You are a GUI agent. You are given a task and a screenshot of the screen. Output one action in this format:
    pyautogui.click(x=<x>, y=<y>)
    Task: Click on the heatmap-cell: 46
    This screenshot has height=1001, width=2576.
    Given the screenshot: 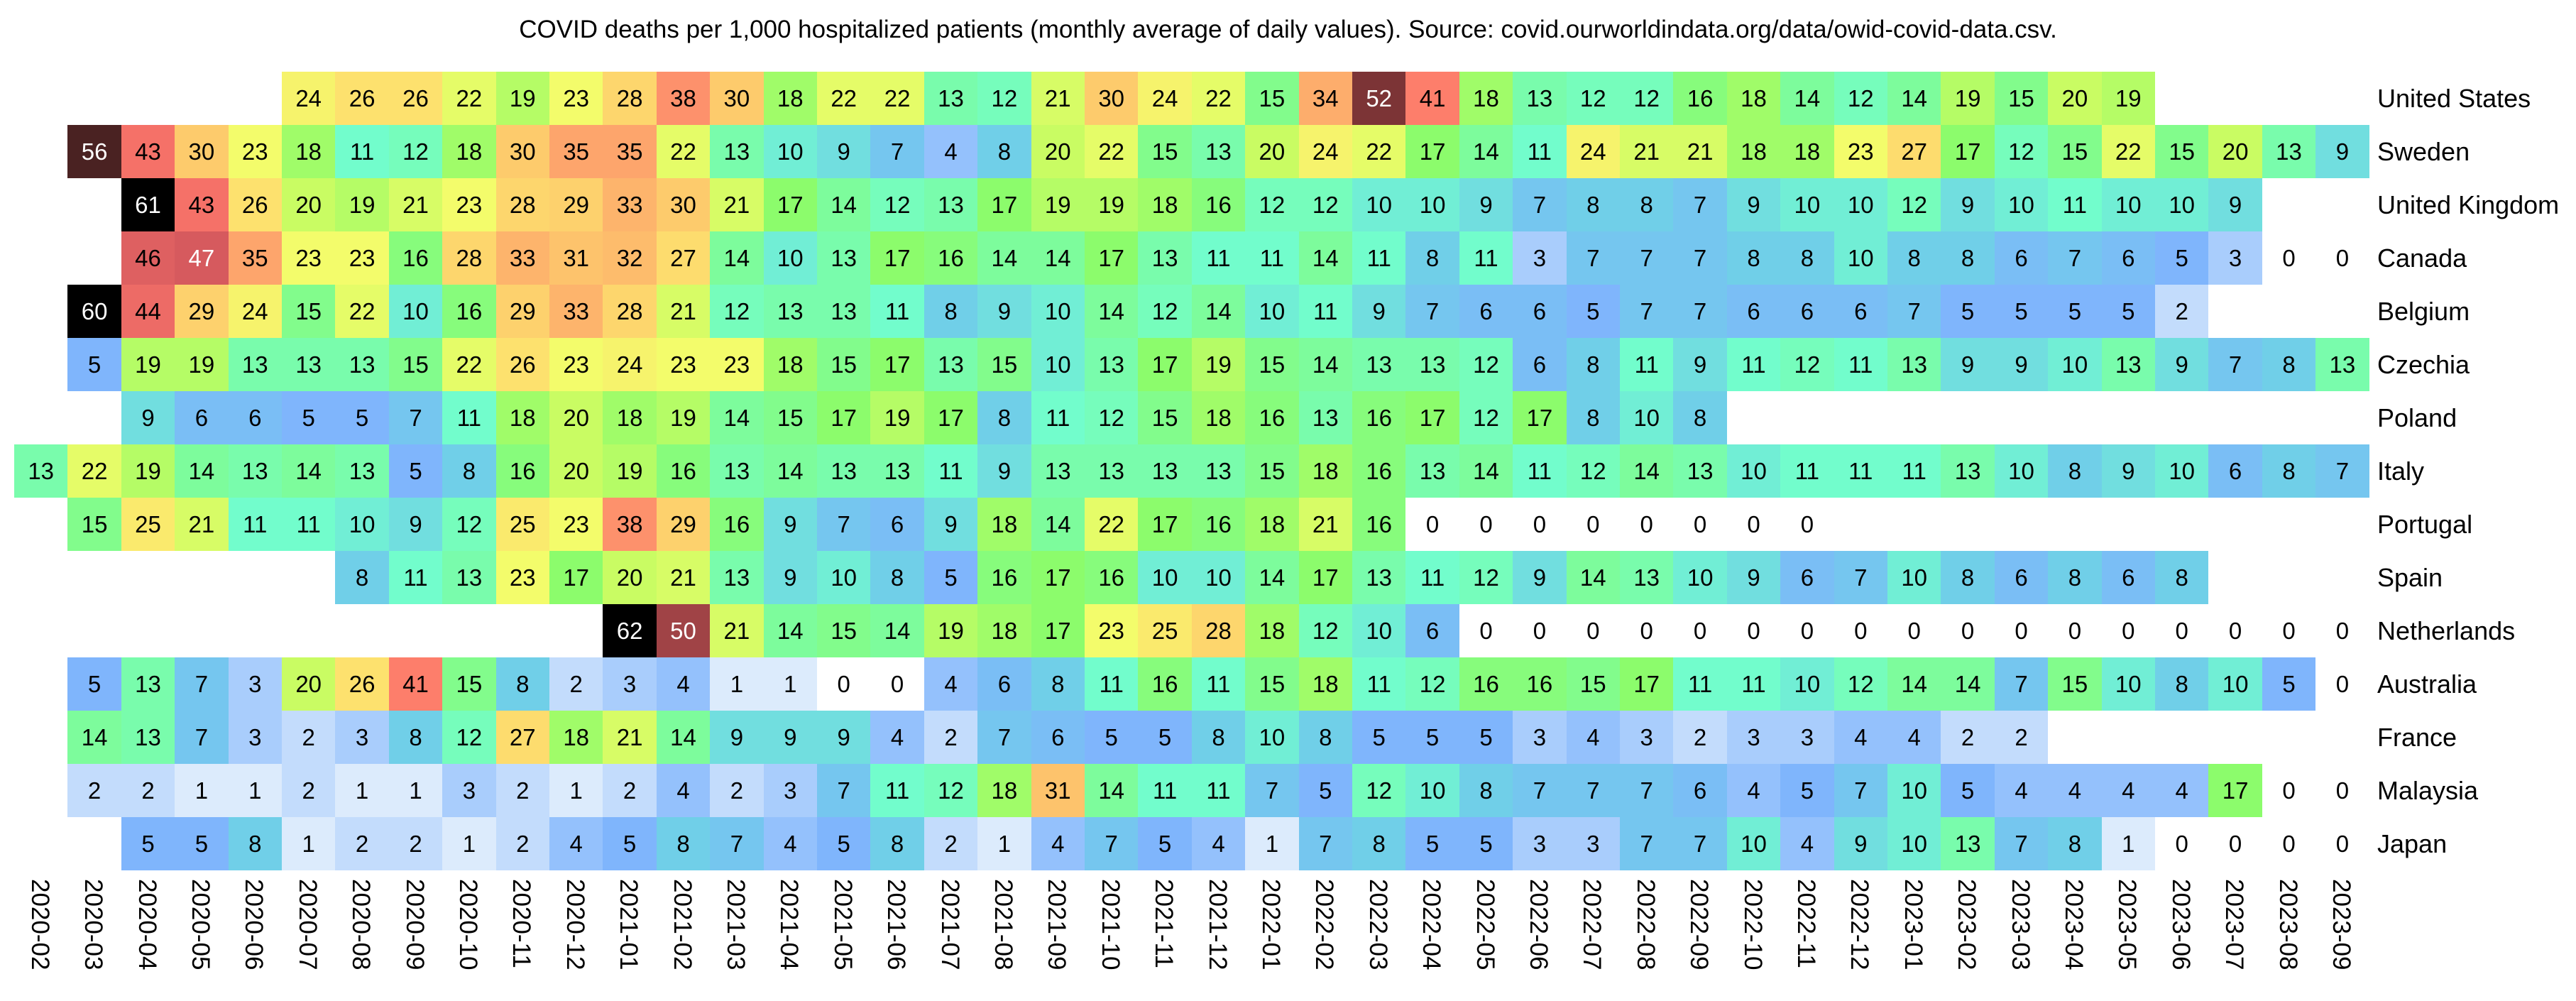 What is the action you would take?
    pyautogui.click(x=148, y=258)
    